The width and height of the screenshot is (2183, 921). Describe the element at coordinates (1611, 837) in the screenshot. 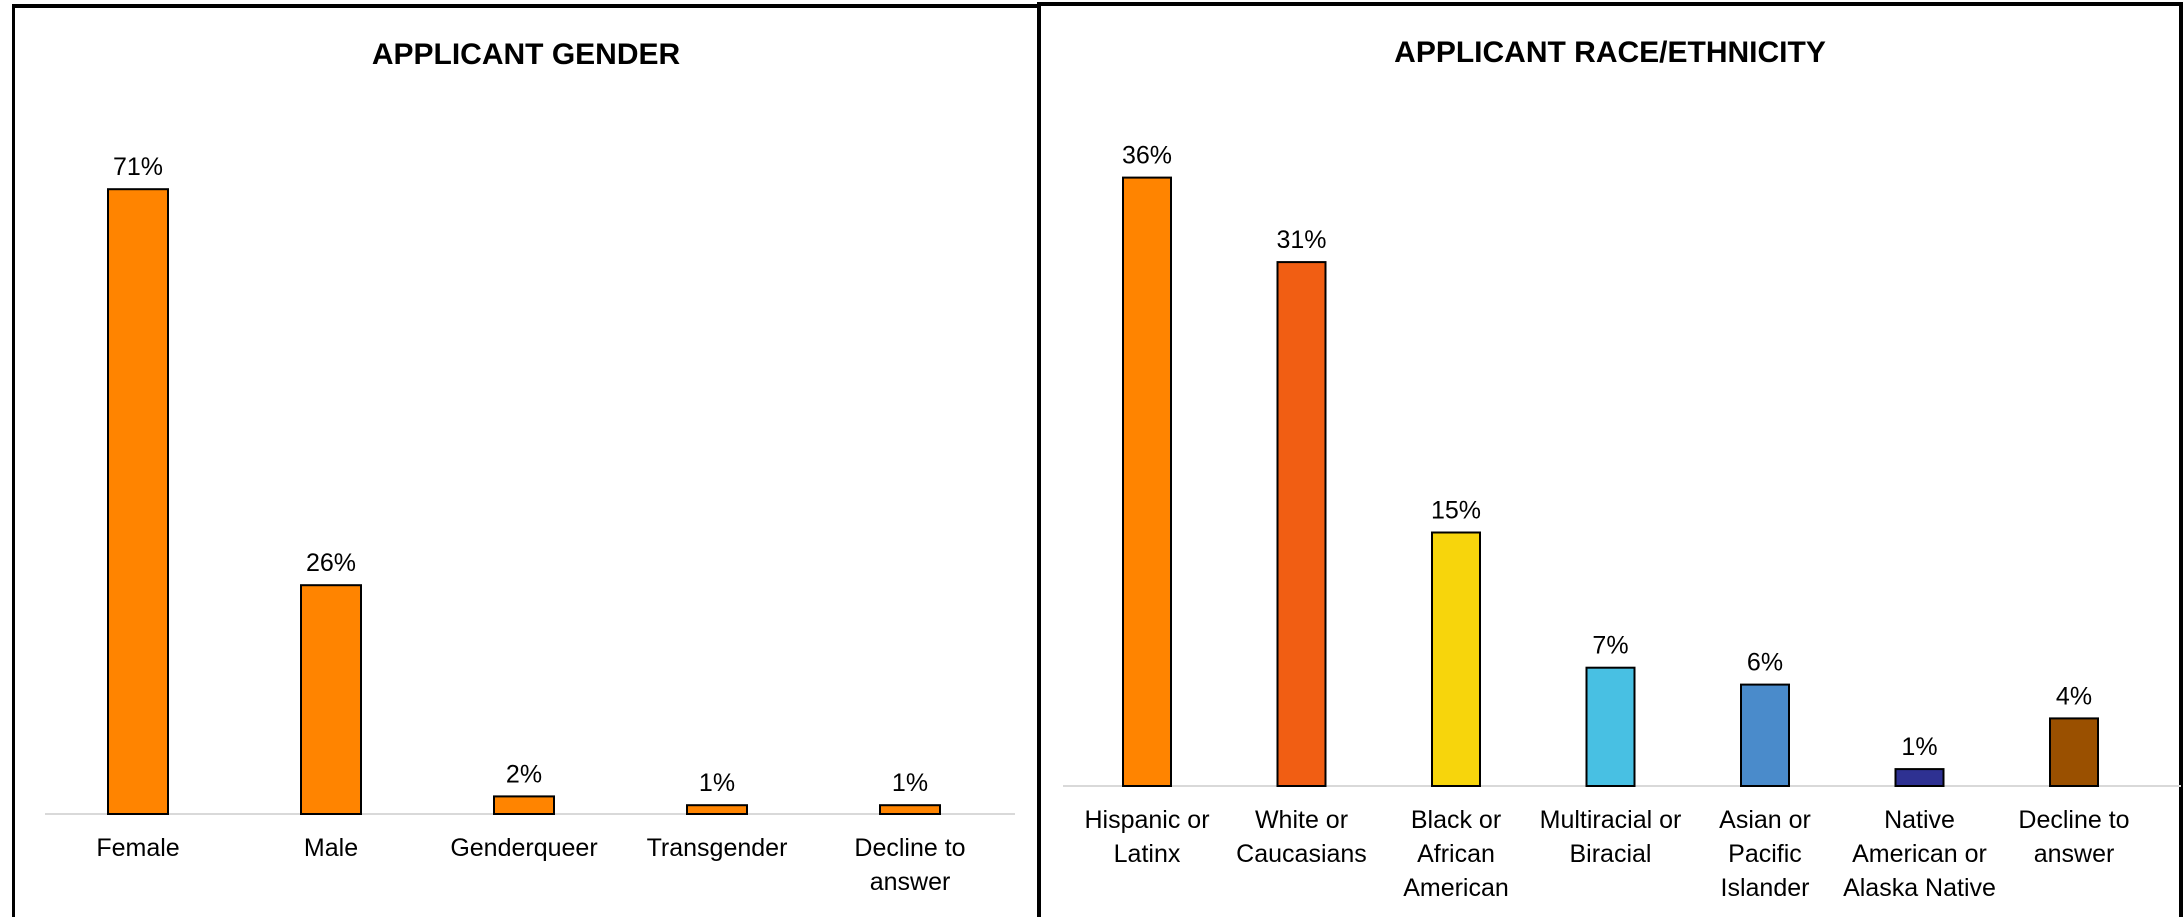

I see `category-label: Multiracial or Biracial` at that location.